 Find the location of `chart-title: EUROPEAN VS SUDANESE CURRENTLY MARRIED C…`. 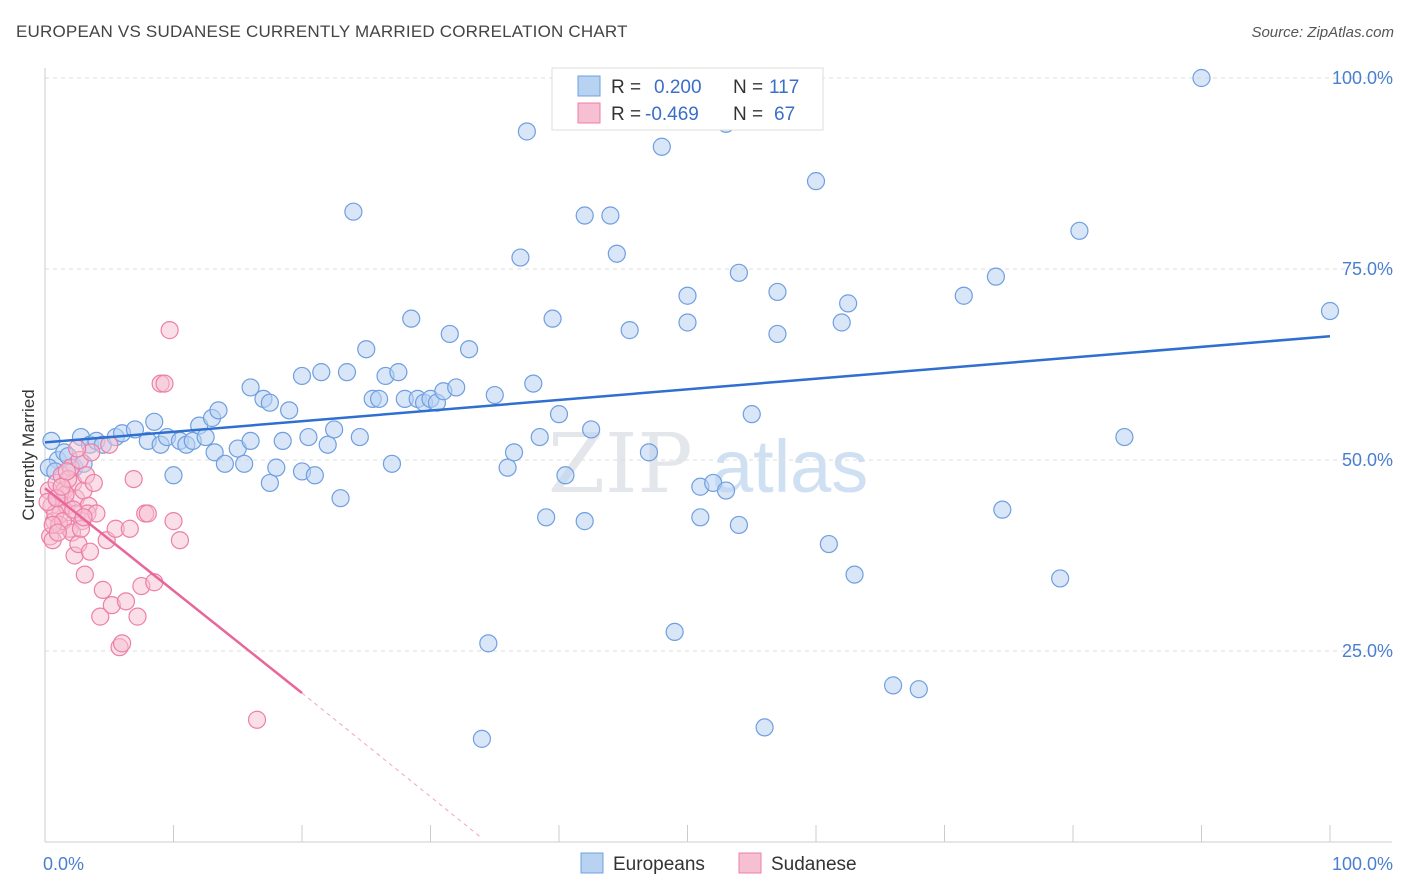

chart-title: EUROPEAN VS SUDANESE CURRENTLY MARRIED C… is located at coordinates (322, 31).